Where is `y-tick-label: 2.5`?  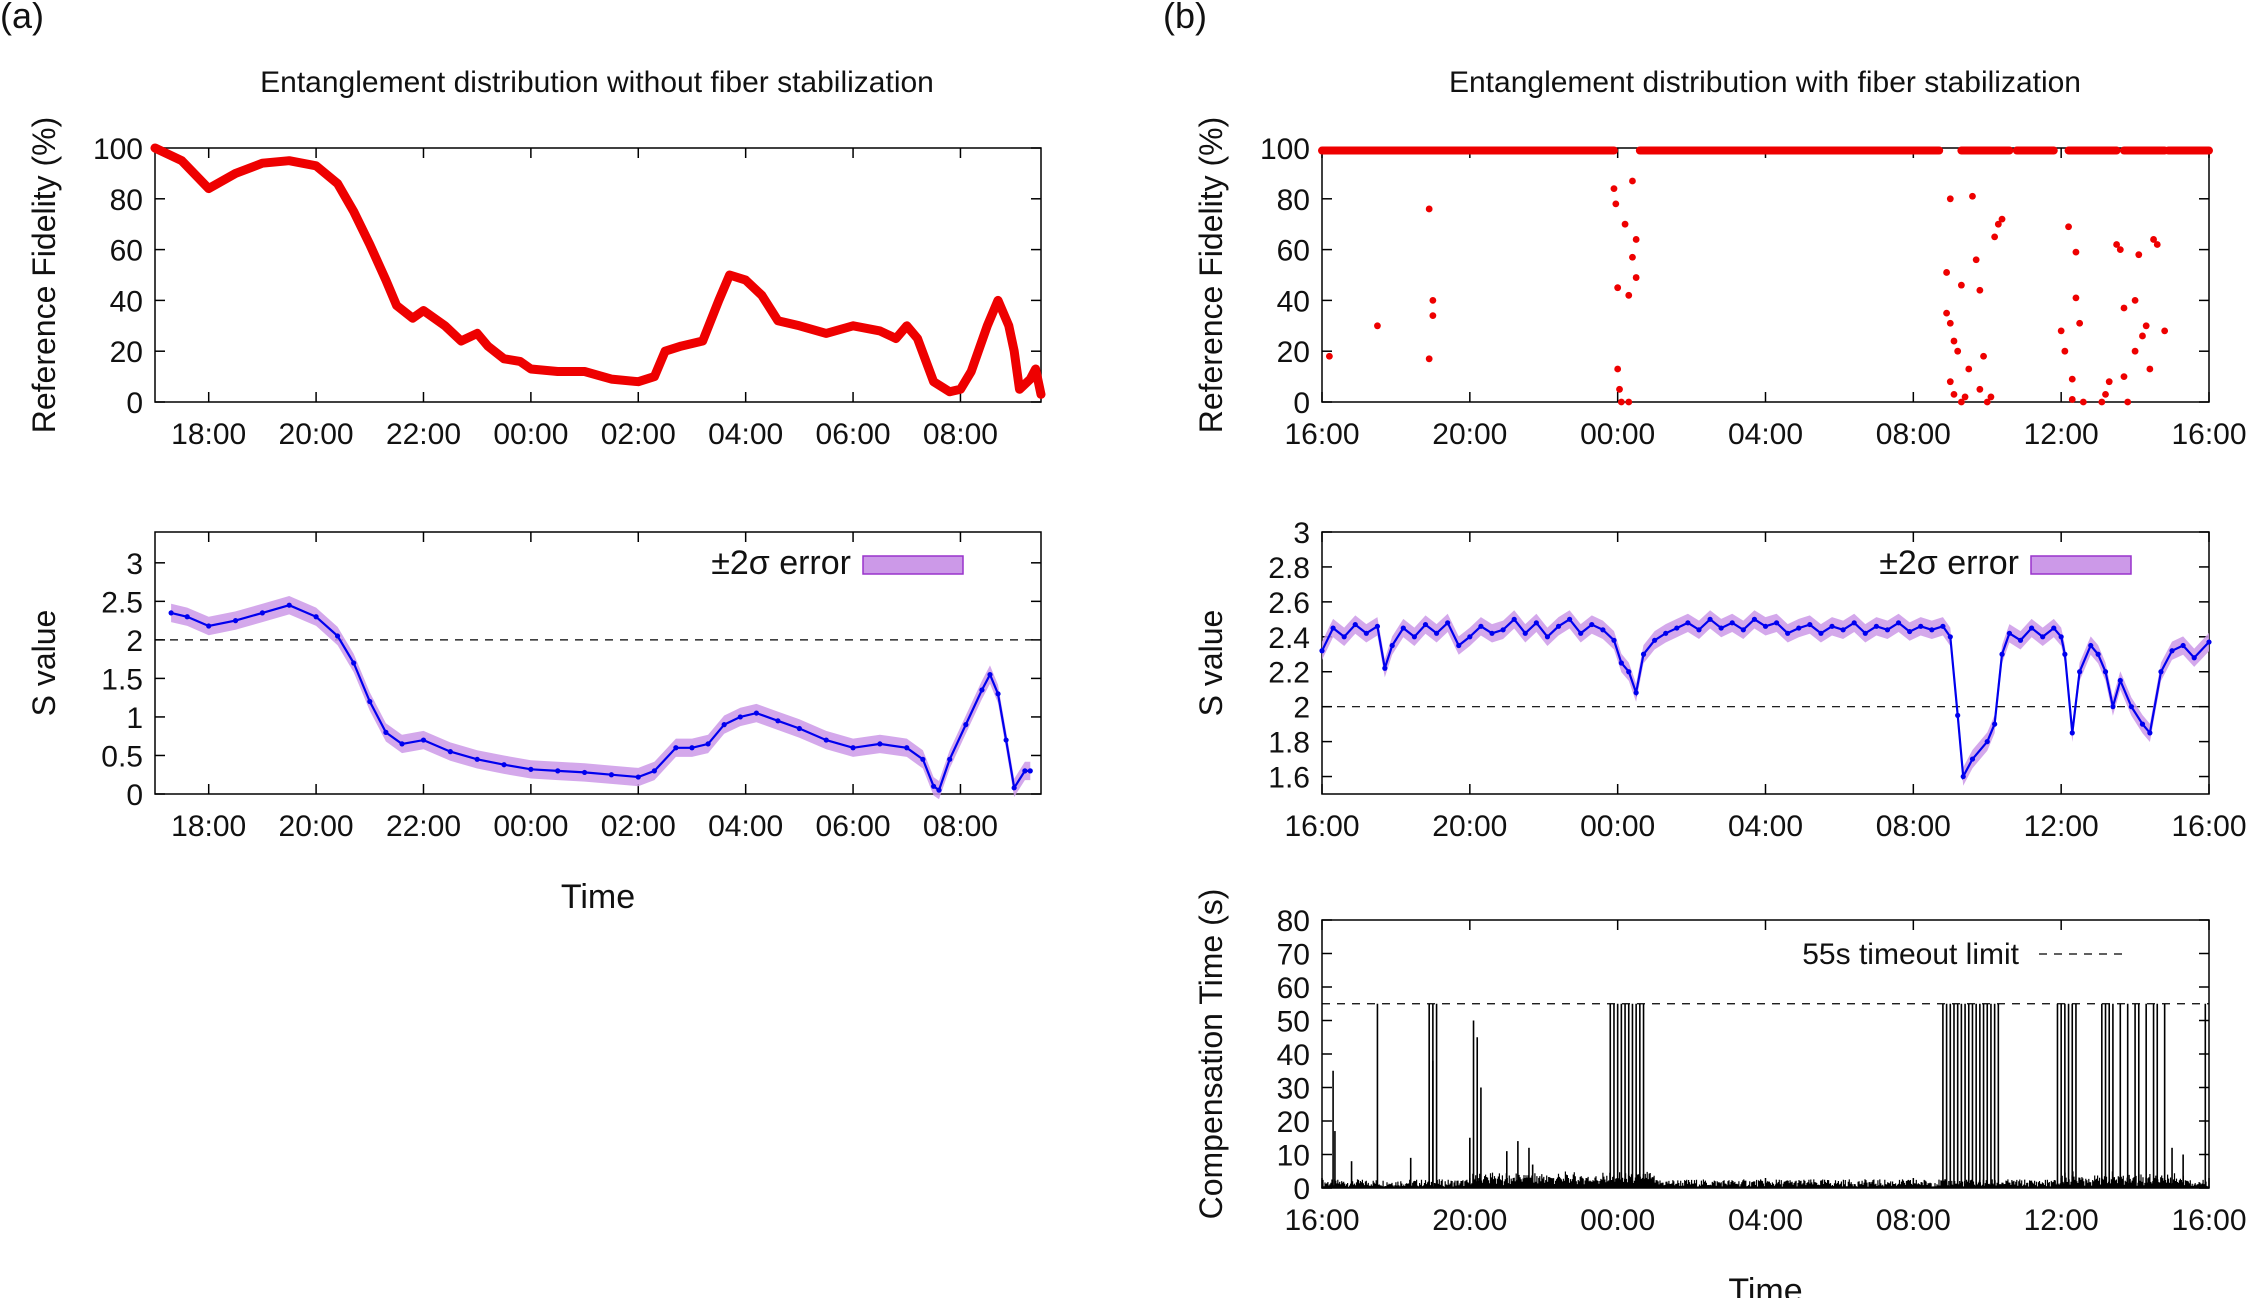 y-tick-label: 2.5 is located at coordinates (122, 602).